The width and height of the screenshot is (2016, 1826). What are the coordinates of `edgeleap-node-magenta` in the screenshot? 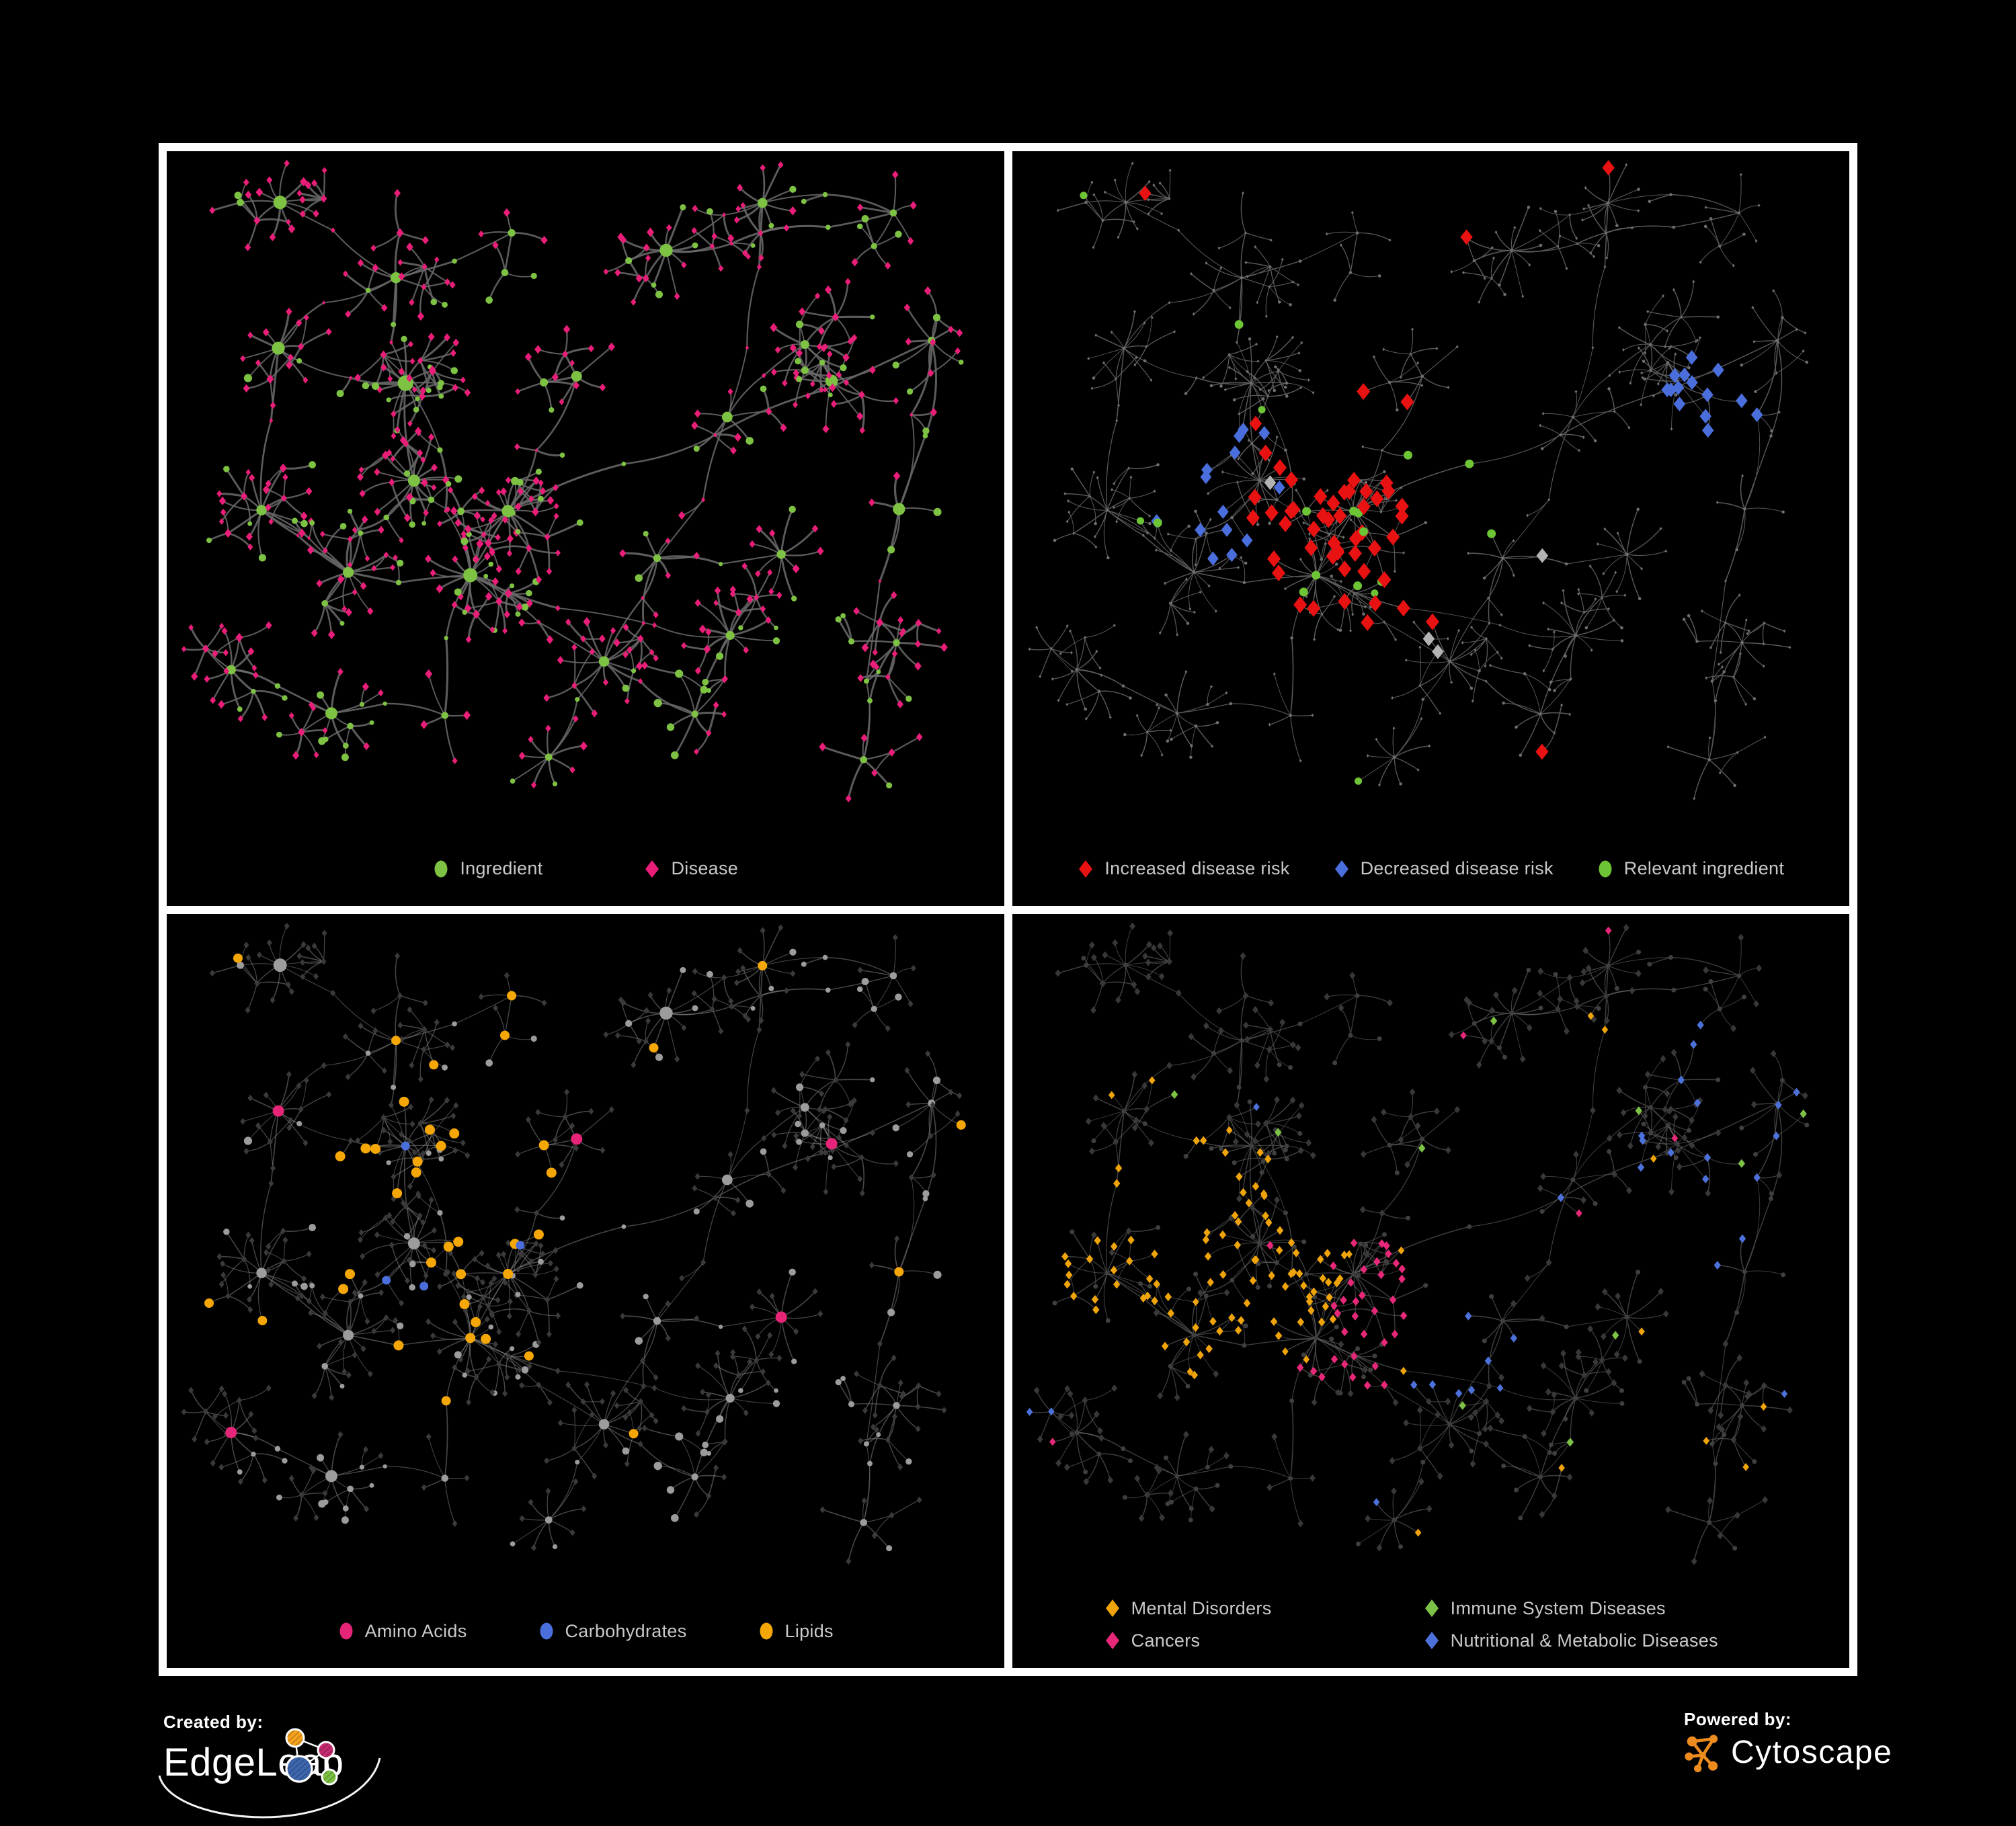 It's located at (326, 1750).